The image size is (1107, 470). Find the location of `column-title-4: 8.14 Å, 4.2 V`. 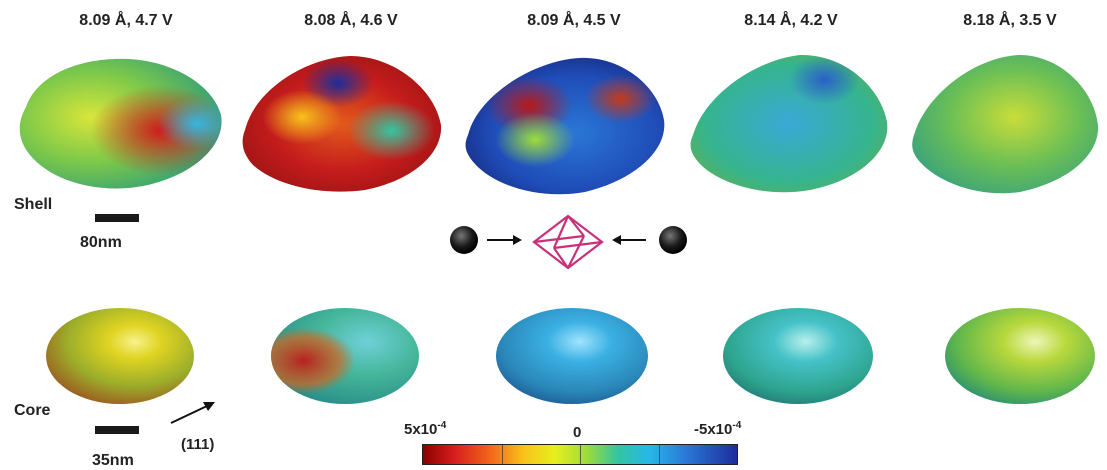

column-title-4: 8.14 Å, 4.2 V is located at coordinates (791, 20).